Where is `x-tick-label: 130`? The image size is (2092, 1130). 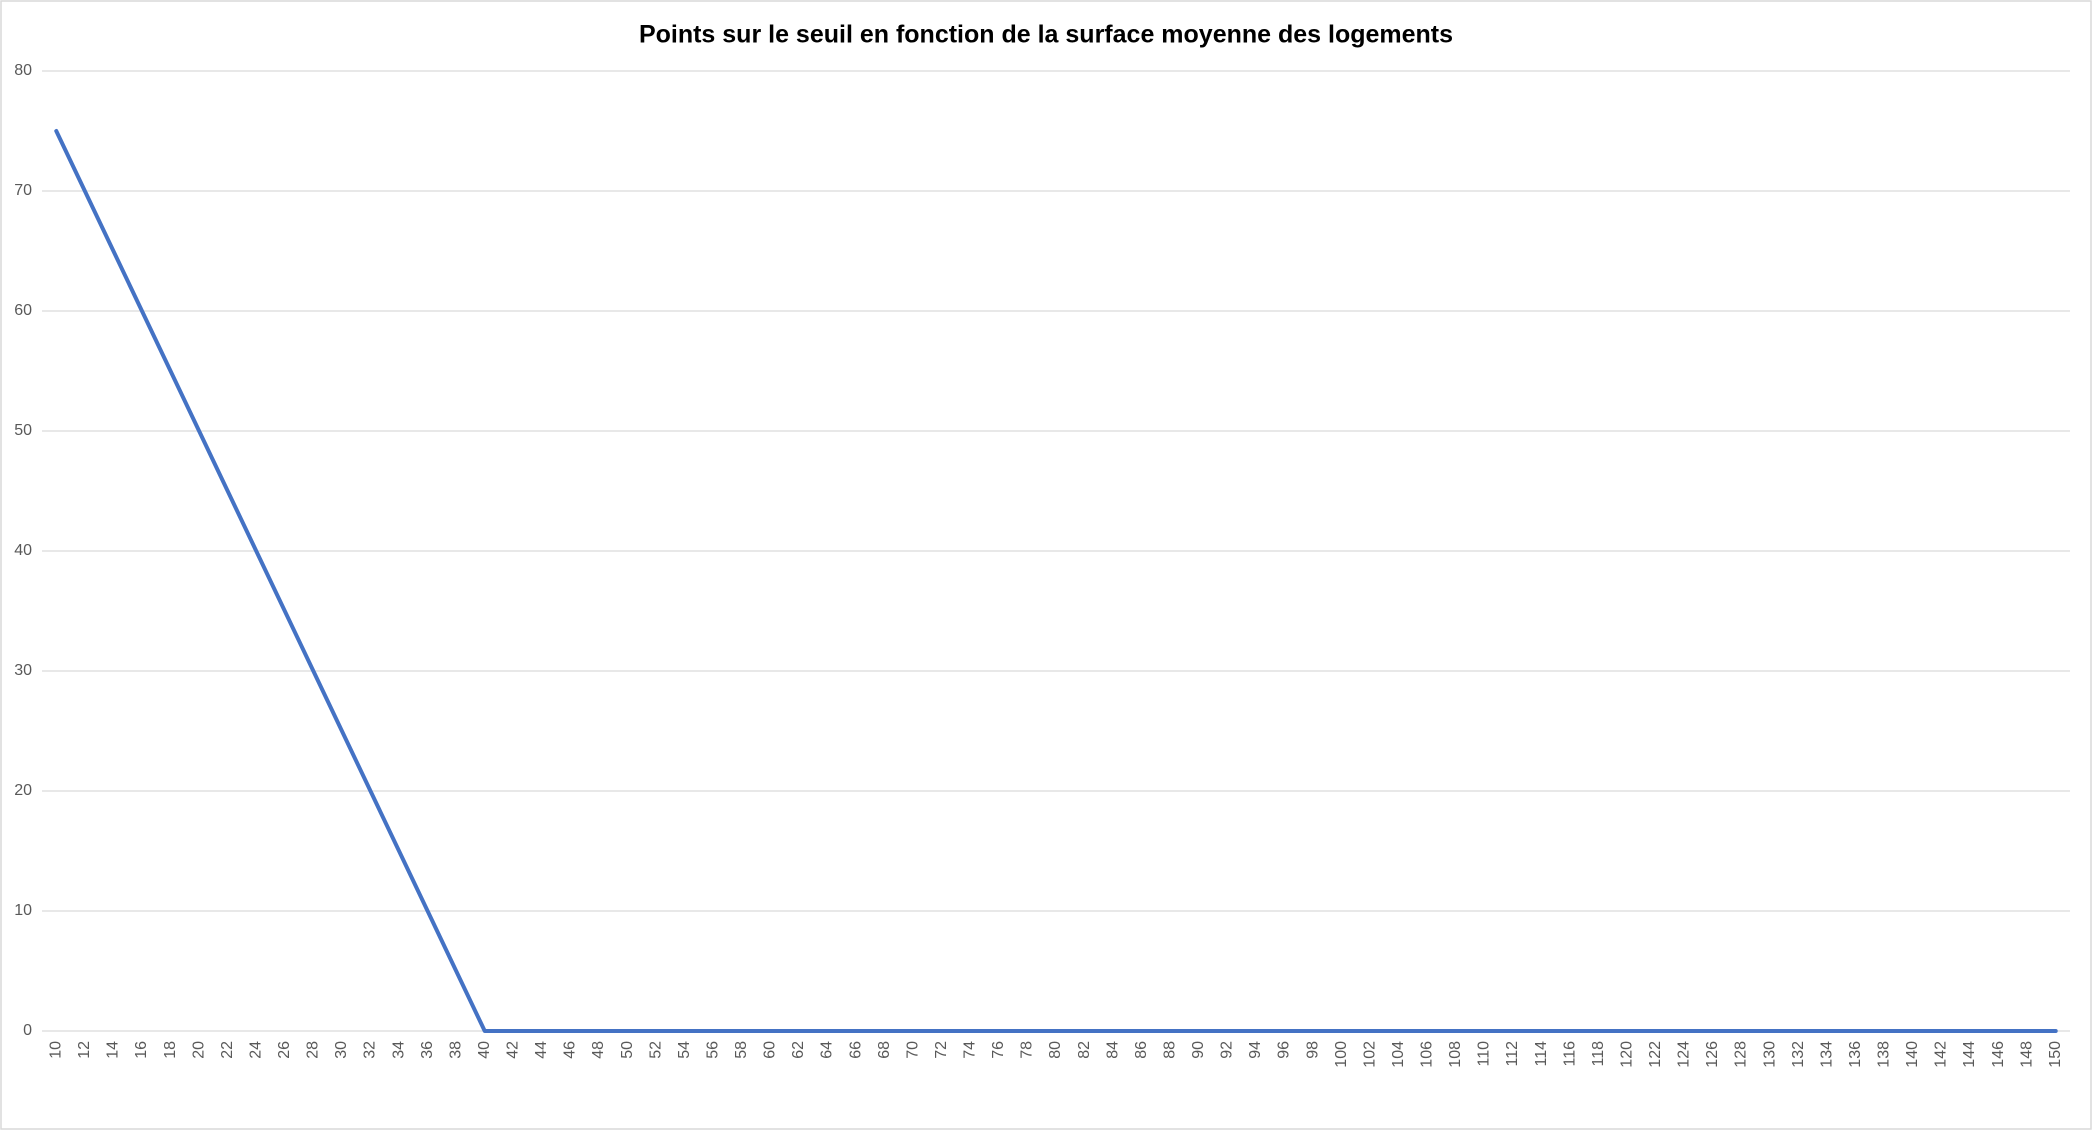
x-tick-label: 130 is located at coordinates (1769, 1054).